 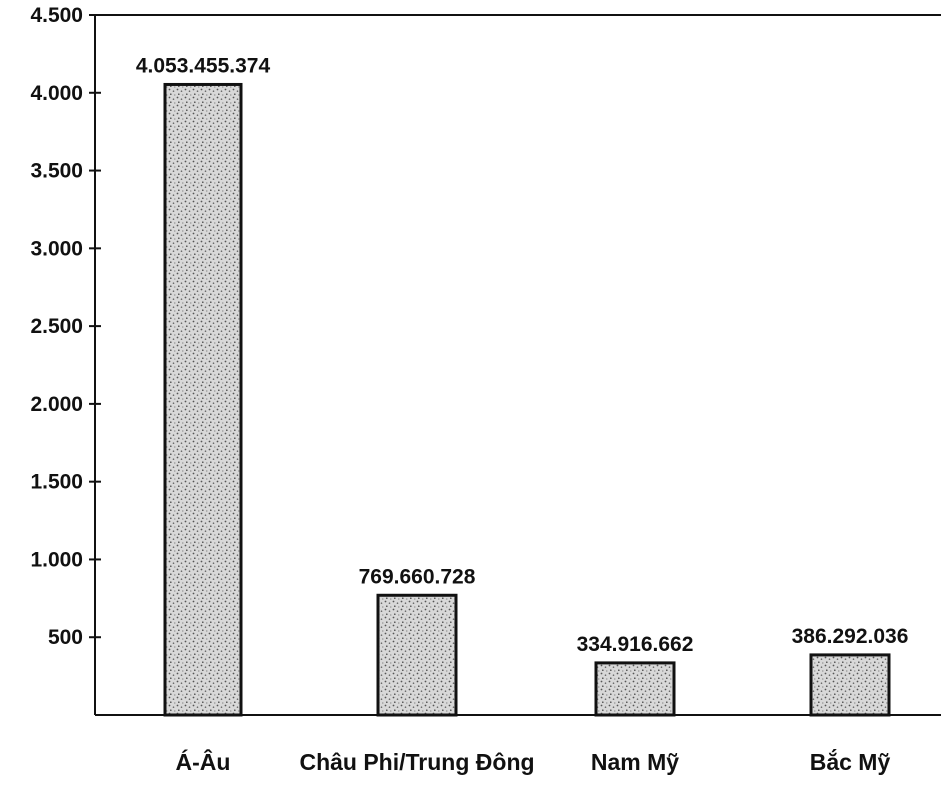 I want to click on x-category-label: Châu Phi/Trung Đông, so click(x=416, y=762).